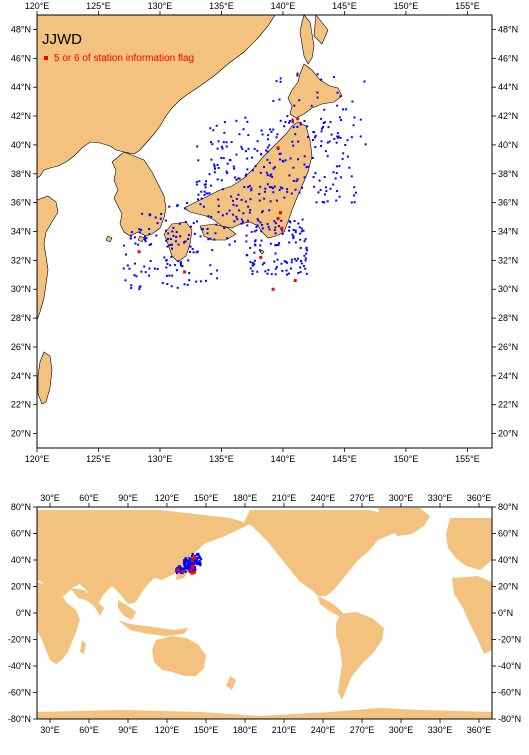  What do you see at coordinates (362, 498) in the screenshot?
I see `world-x-tick-label: 270°E` at bounding box center [362, 498].